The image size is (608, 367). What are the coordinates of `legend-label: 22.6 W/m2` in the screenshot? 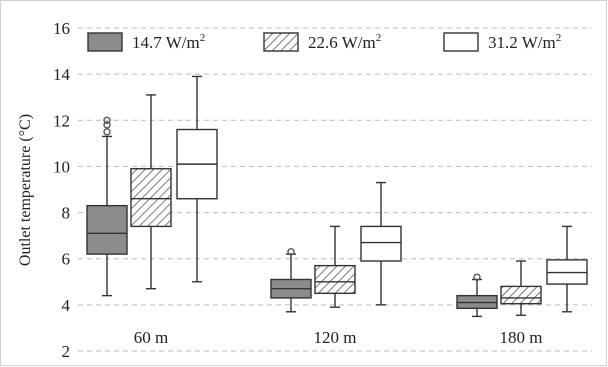 It's located at (344, 42).